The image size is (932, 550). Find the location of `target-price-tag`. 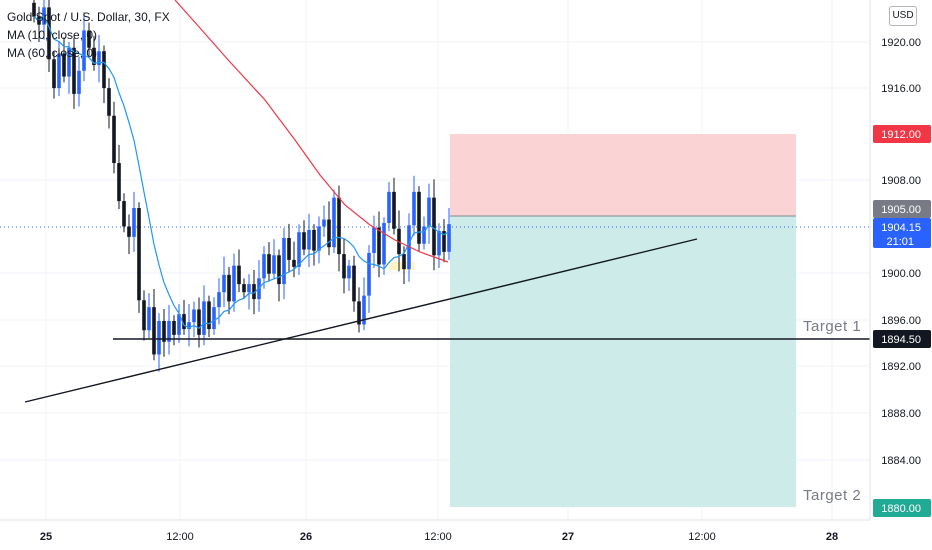

target-price-tag is located at coordinates (902, 508).